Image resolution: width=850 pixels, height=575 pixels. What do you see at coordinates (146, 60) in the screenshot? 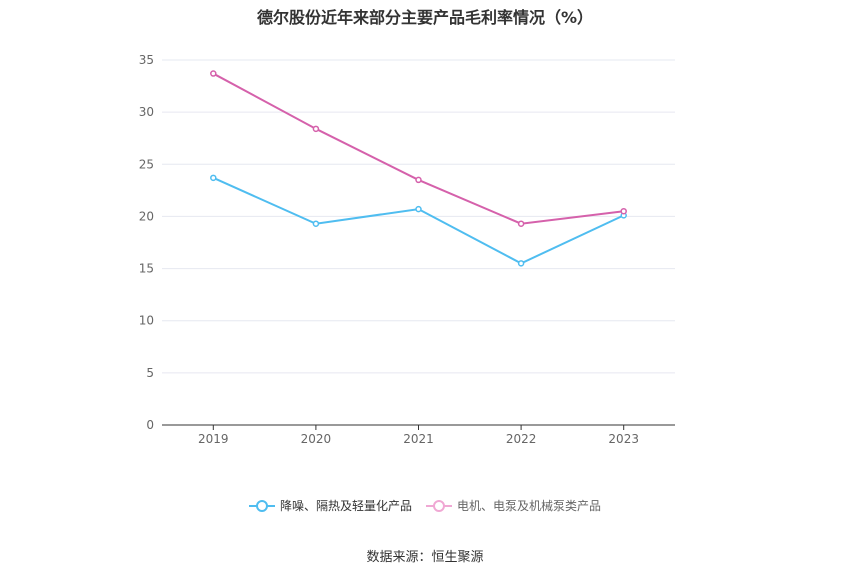
I see `y-tick-label: 35` at bounding box center [146, 60].